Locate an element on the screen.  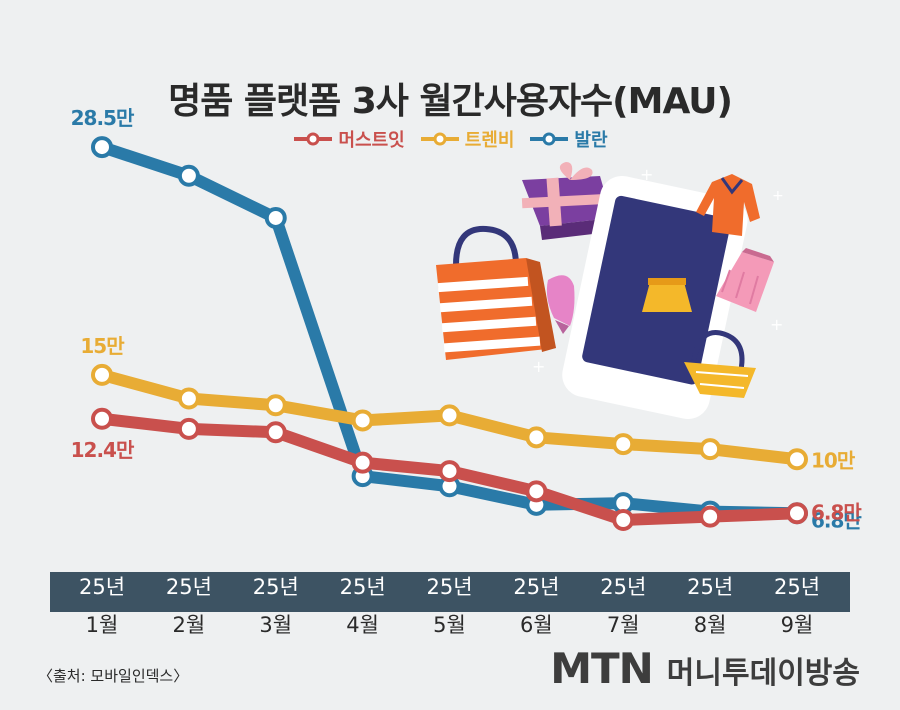
shopping-illustration: + + + + + is located at coordinates (610, 291).